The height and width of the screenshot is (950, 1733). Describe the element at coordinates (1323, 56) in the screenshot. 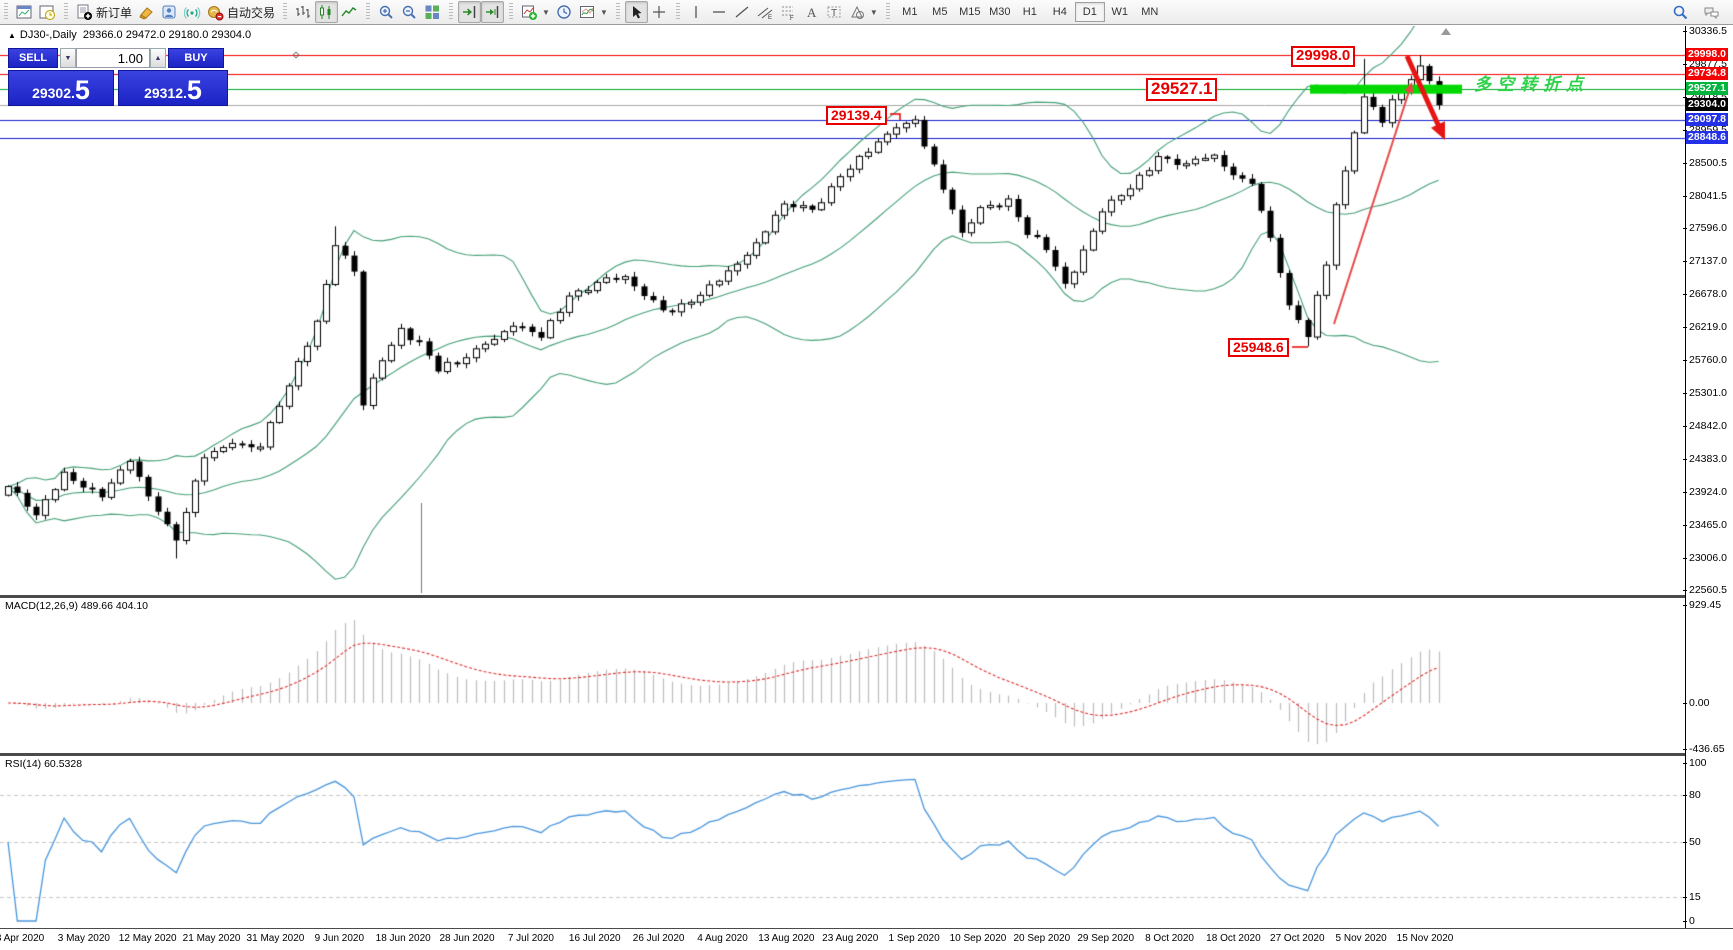

I see `price-annotation-box: 29998.0` at that location.